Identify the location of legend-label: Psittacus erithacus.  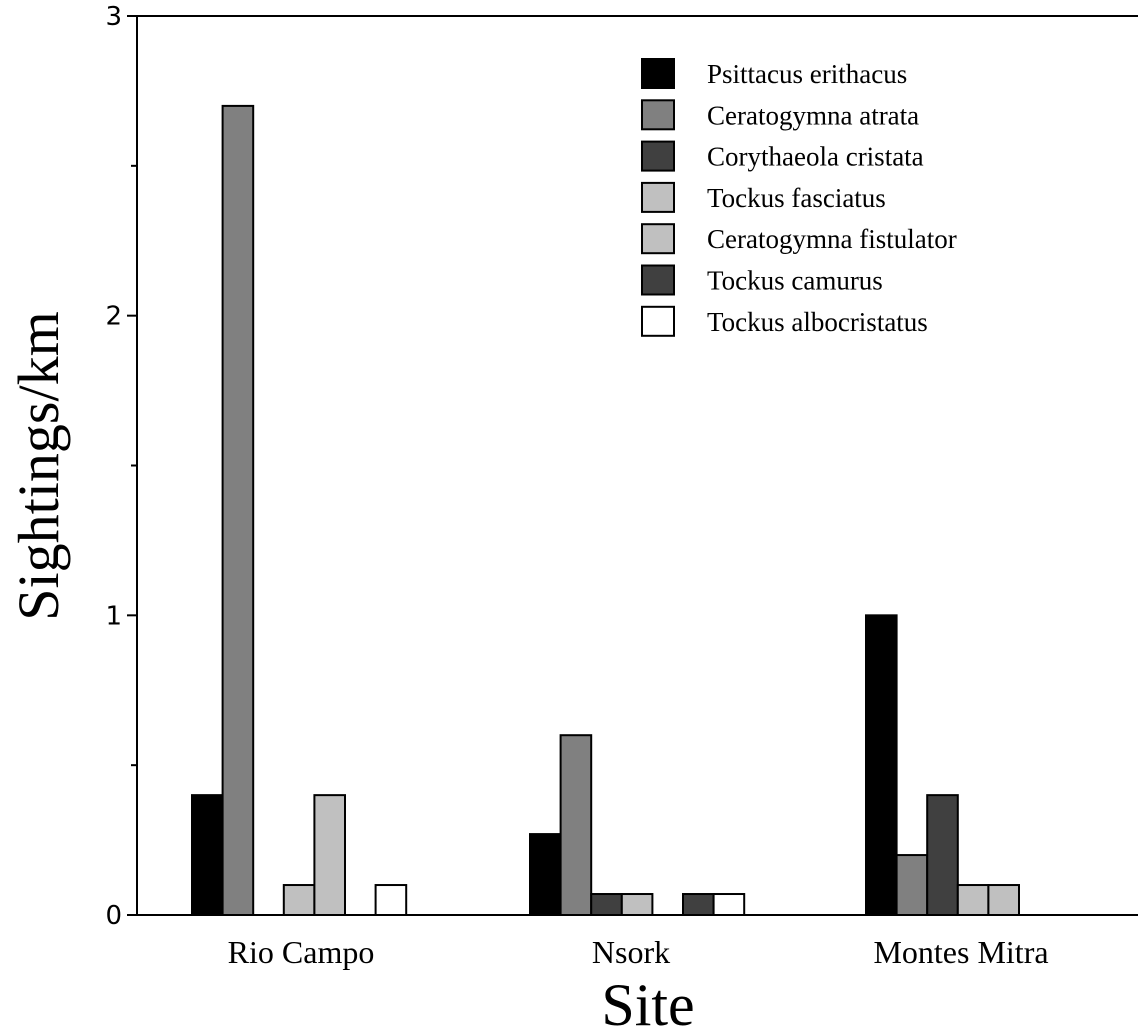
(807, 74).